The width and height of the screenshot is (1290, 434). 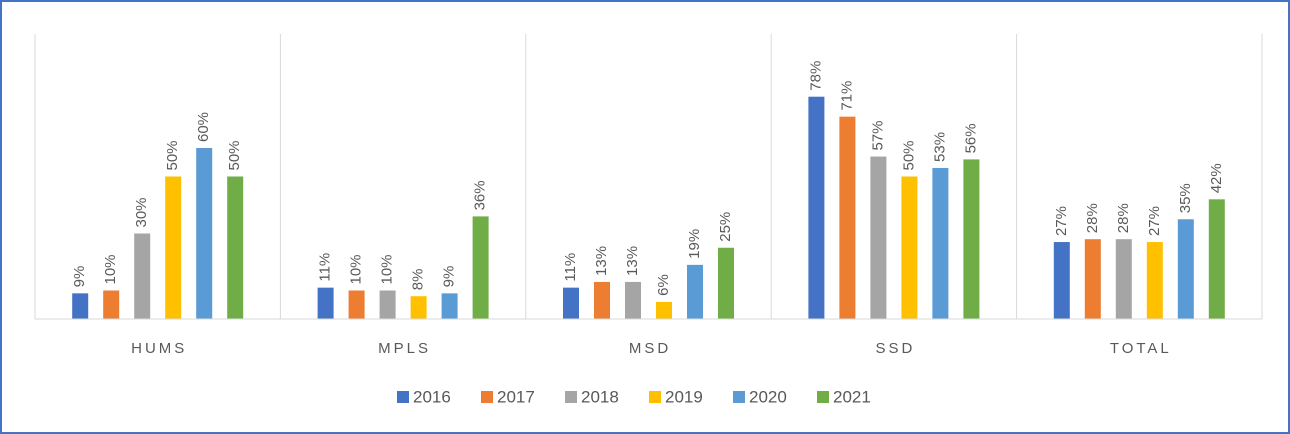 I want to click on legend-label: 2020, so click(x=768, y=396).